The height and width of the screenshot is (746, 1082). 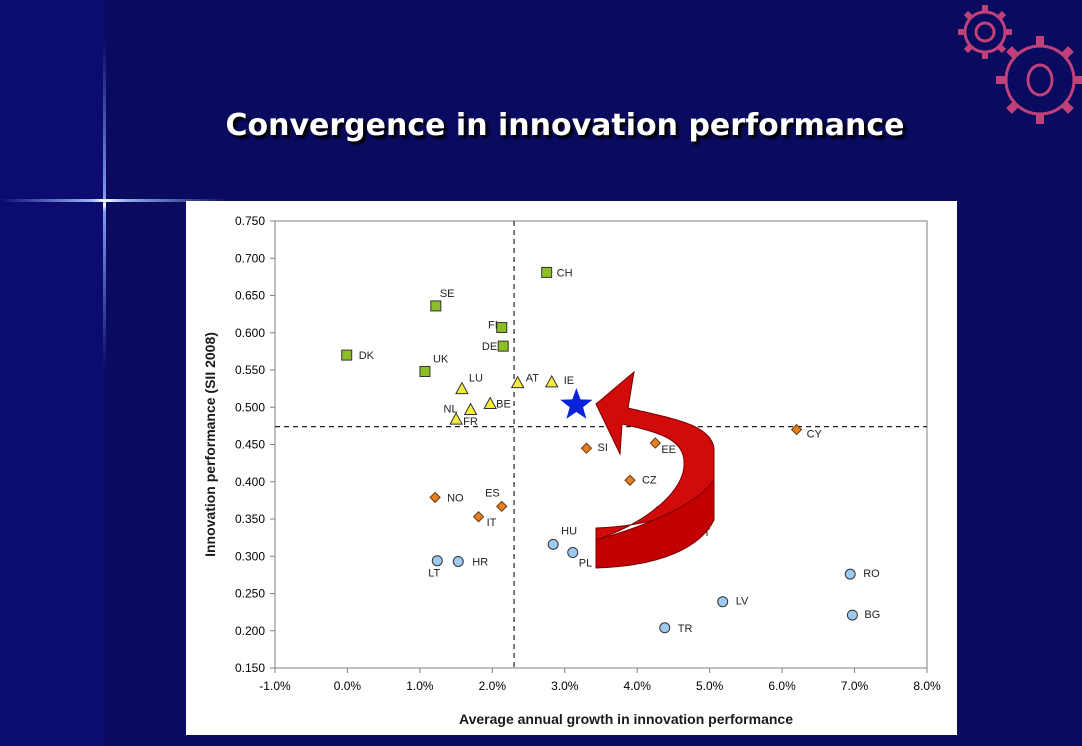 What do you see at coordinates (1020, 64) in the screenshot?
I see `gears-icon` at bounding box center [1020, 64].